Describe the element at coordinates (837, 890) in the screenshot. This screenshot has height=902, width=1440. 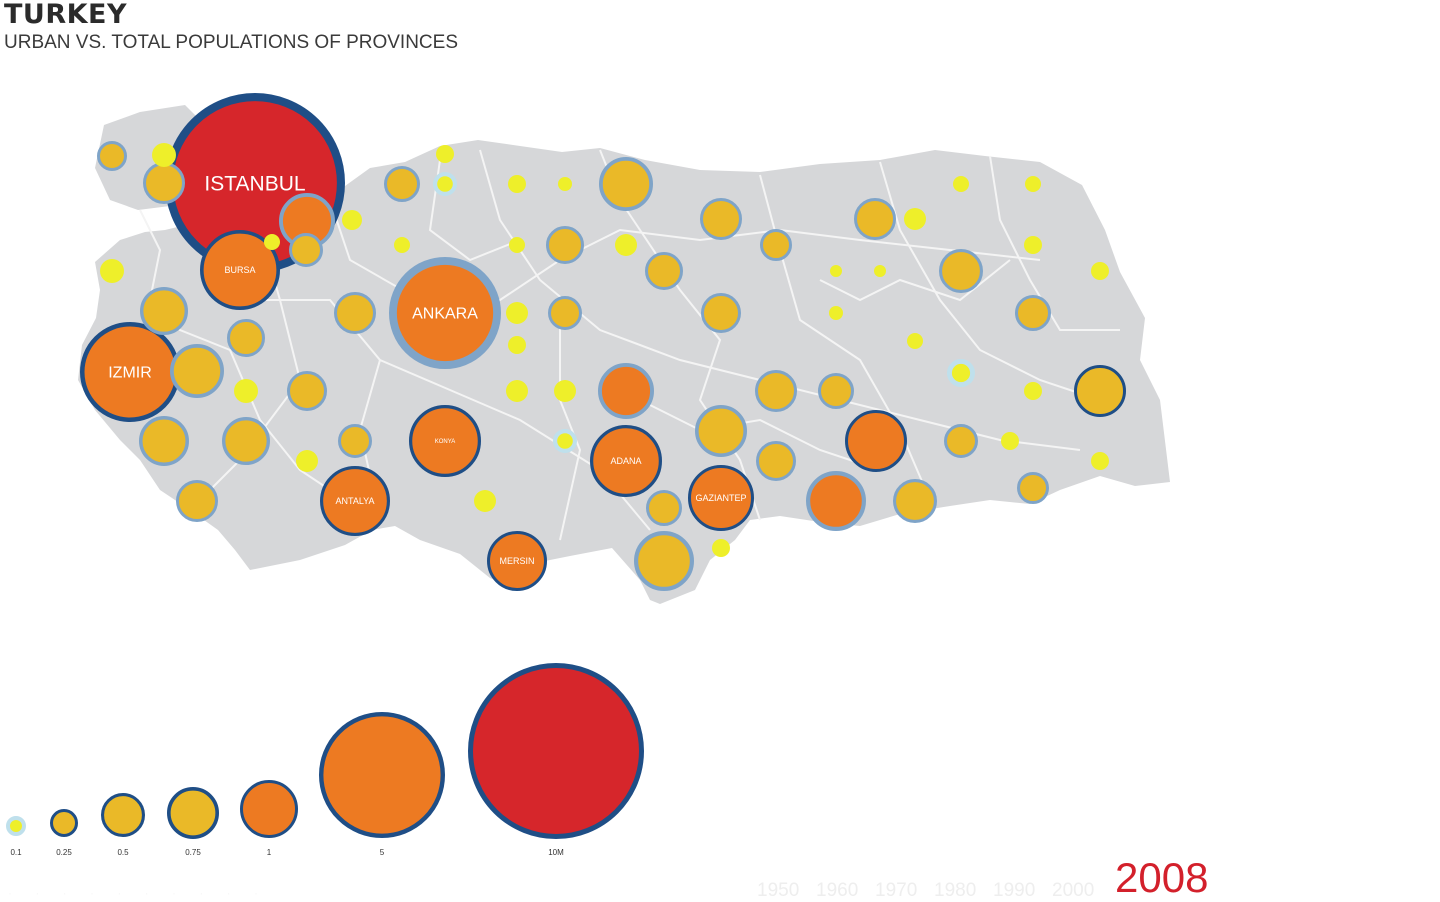
I see `timeline-decade-1960: 1960` at that location.